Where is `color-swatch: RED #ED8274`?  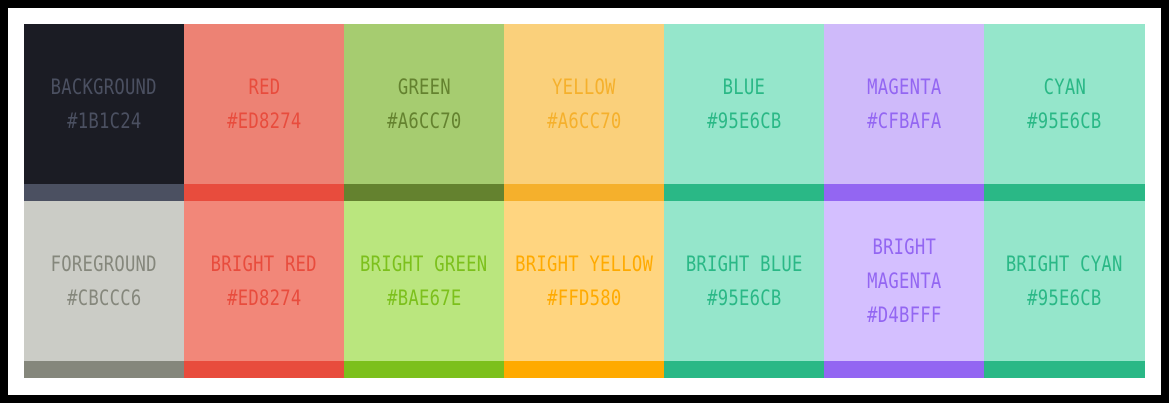
color-swatch: RED #ED8274 is located at coordinates (264, 112).